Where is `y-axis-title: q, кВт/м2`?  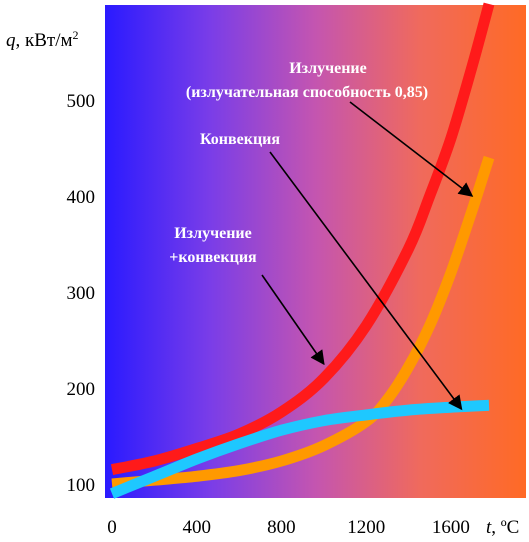
y-axis-title: q, кВт/м2 is located at coordinates (42, 39).